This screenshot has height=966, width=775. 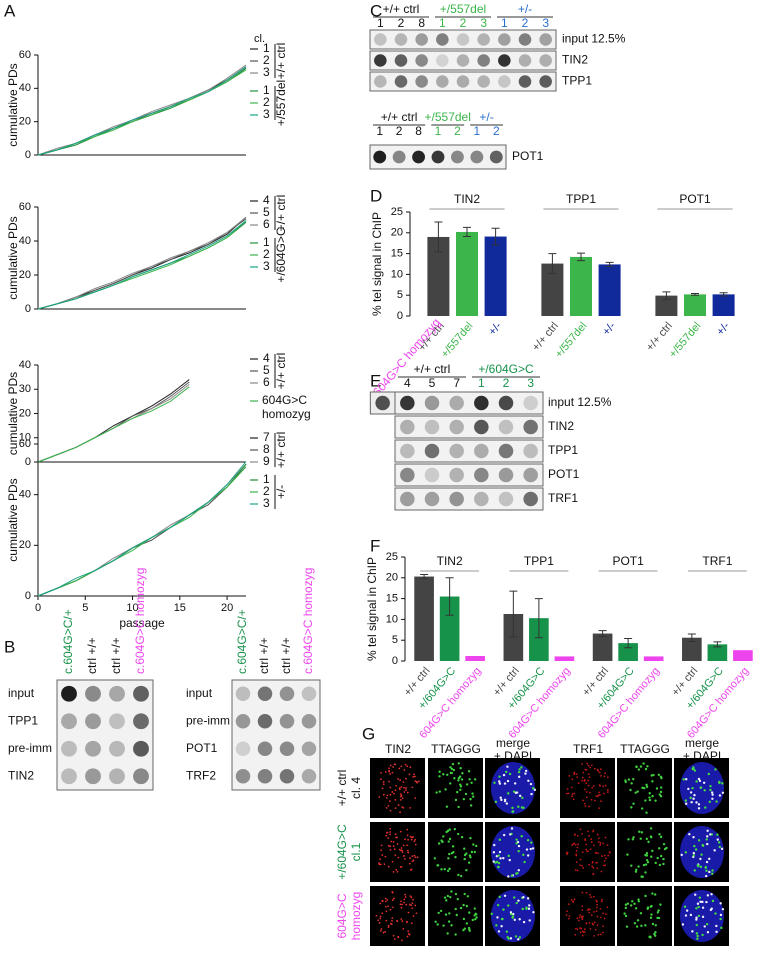 What do you see at coordinates (513, 743) in the screenshot?
I see `column-label-line: merge` at bounding box center [513, 743].